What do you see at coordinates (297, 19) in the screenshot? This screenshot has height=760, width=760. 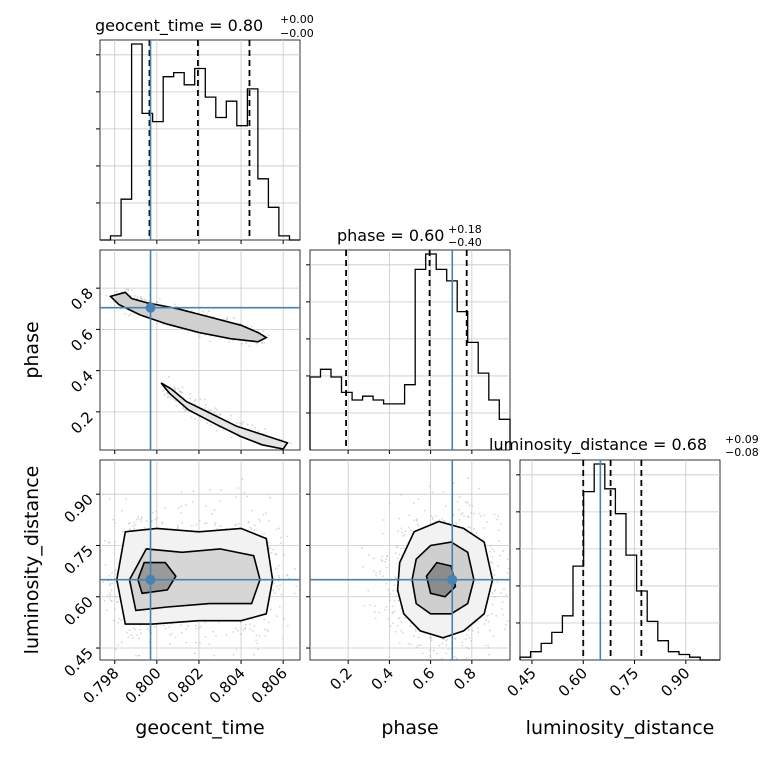 I see `title-geocent-time-sup: +0.00` at bounding box center [297, 19].